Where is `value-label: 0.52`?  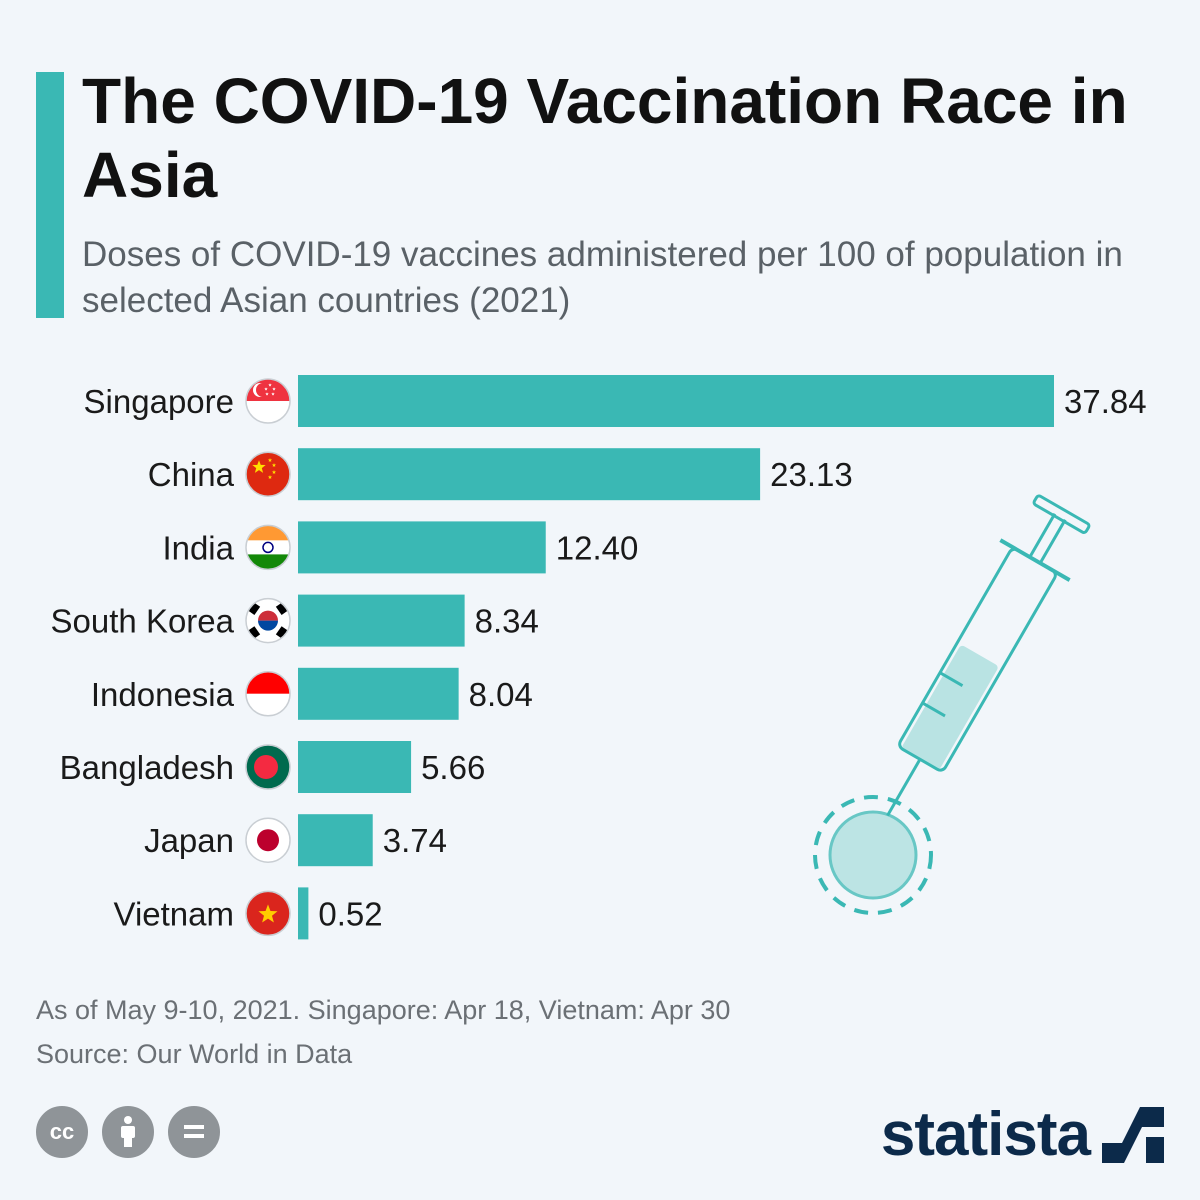
value-label: 0.52 is located at coordinates (350, 913).